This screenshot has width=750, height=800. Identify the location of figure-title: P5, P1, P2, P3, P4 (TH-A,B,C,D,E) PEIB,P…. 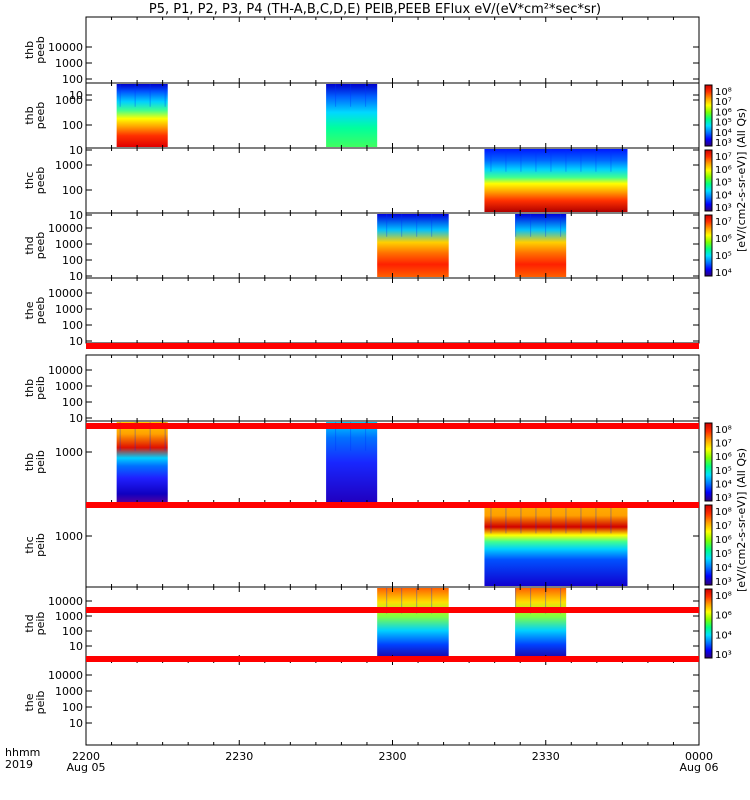
(375, 9).